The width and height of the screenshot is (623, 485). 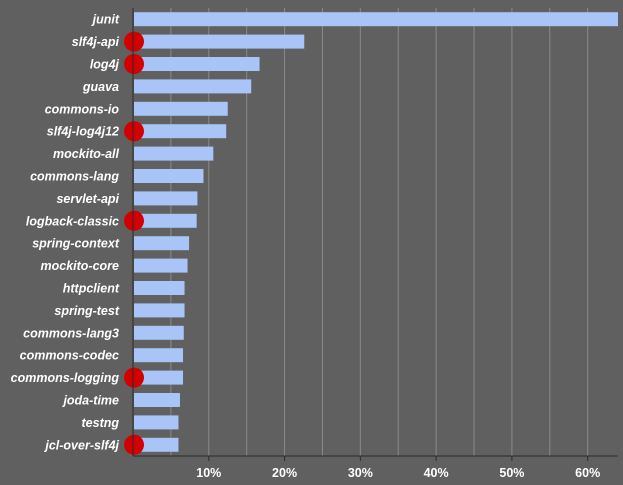 I want to click on bar-slf4j-api, so click(x=219, y=41).